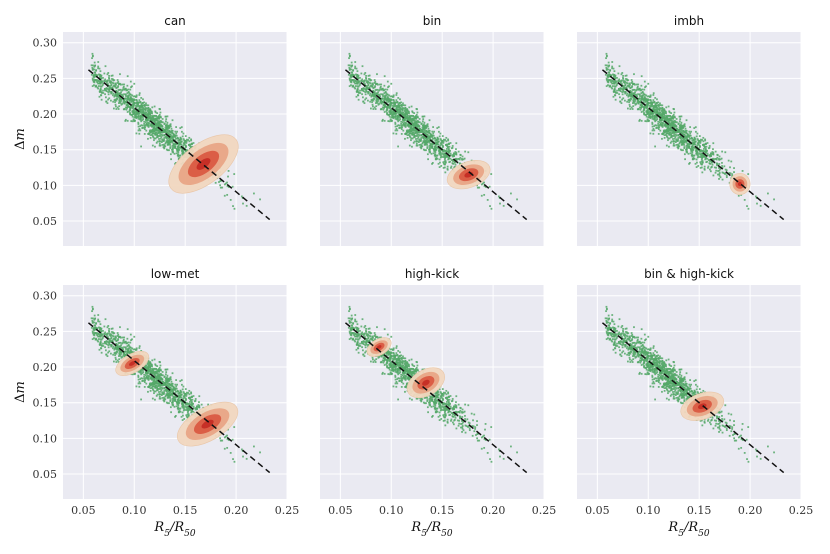 This screenshot has height=554, width=830. What do you see at coordinates (689, 130) in the screenshot?
I see `panel-imbh: imbh` at bounding box center [689, 130].